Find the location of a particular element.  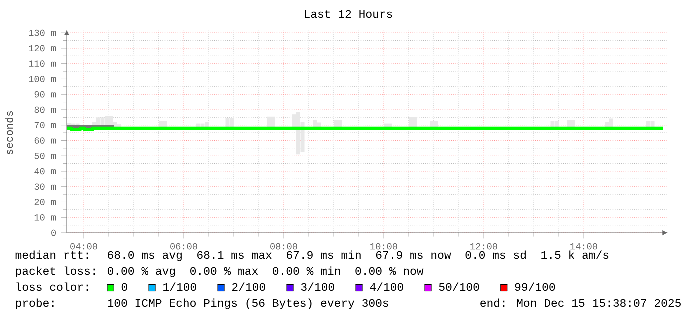

x-tick-label: 14:00 is located at coordinates (584, 246).